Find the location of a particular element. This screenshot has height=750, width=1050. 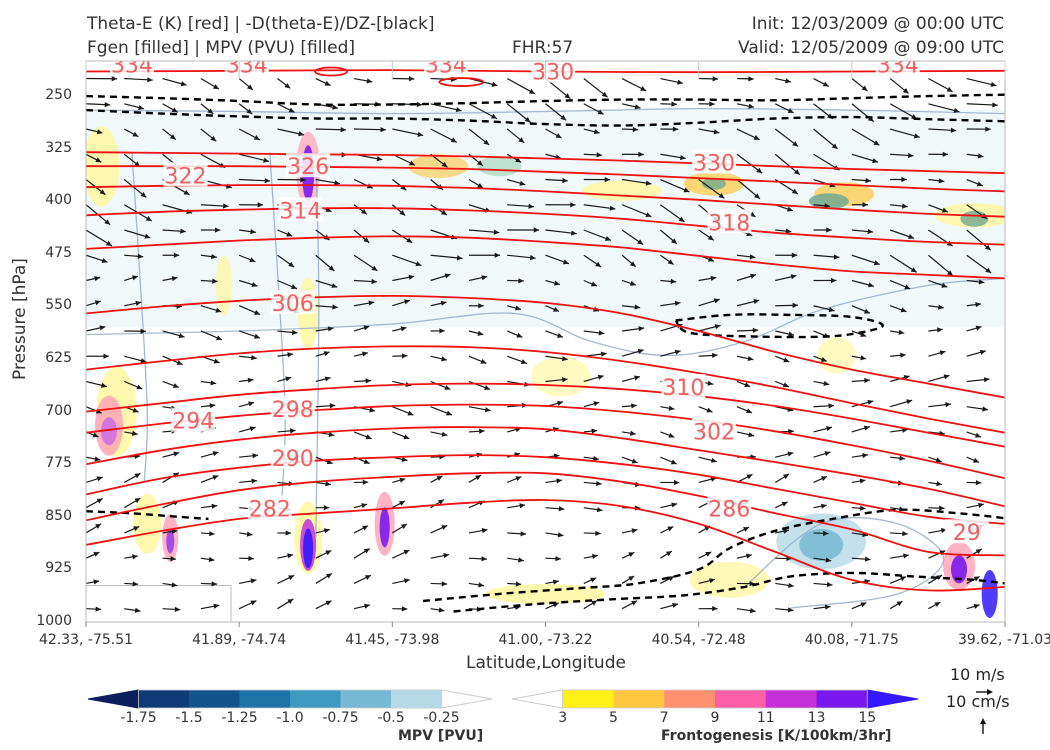

theta-e-label: 29 is located at coordinates (967, 533).